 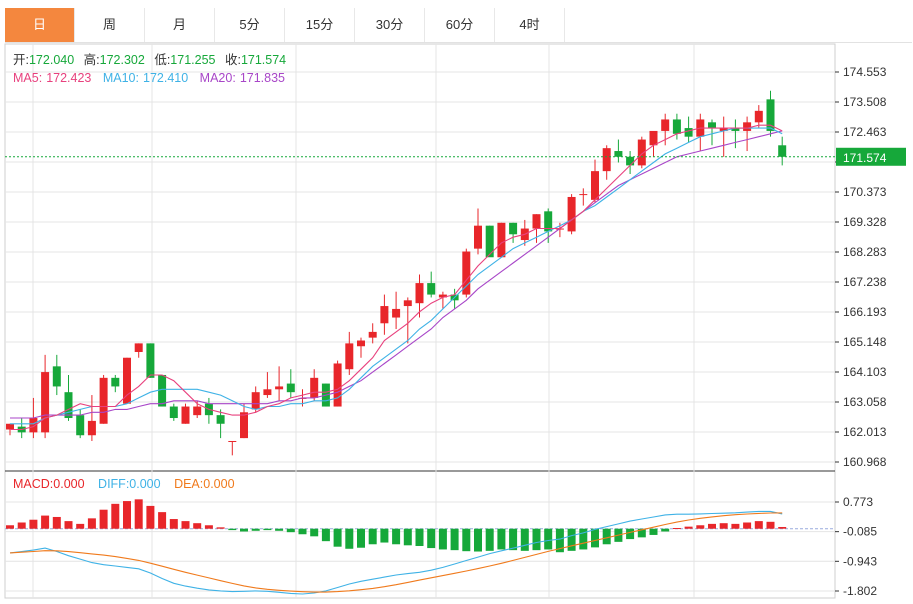 I want to click on price-tick-label: 160.968, so click(x=865, y=462).